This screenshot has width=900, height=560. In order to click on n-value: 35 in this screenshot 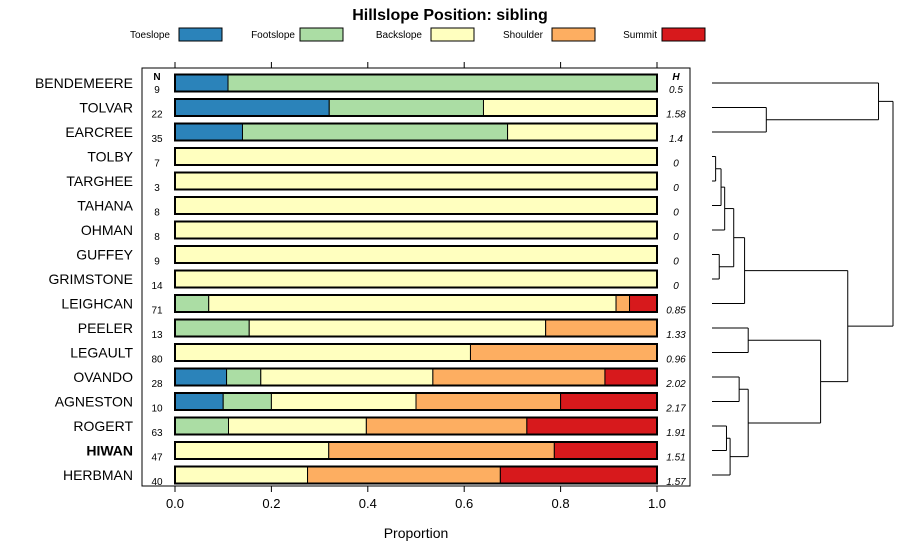, I will do `click(157, 139)`.